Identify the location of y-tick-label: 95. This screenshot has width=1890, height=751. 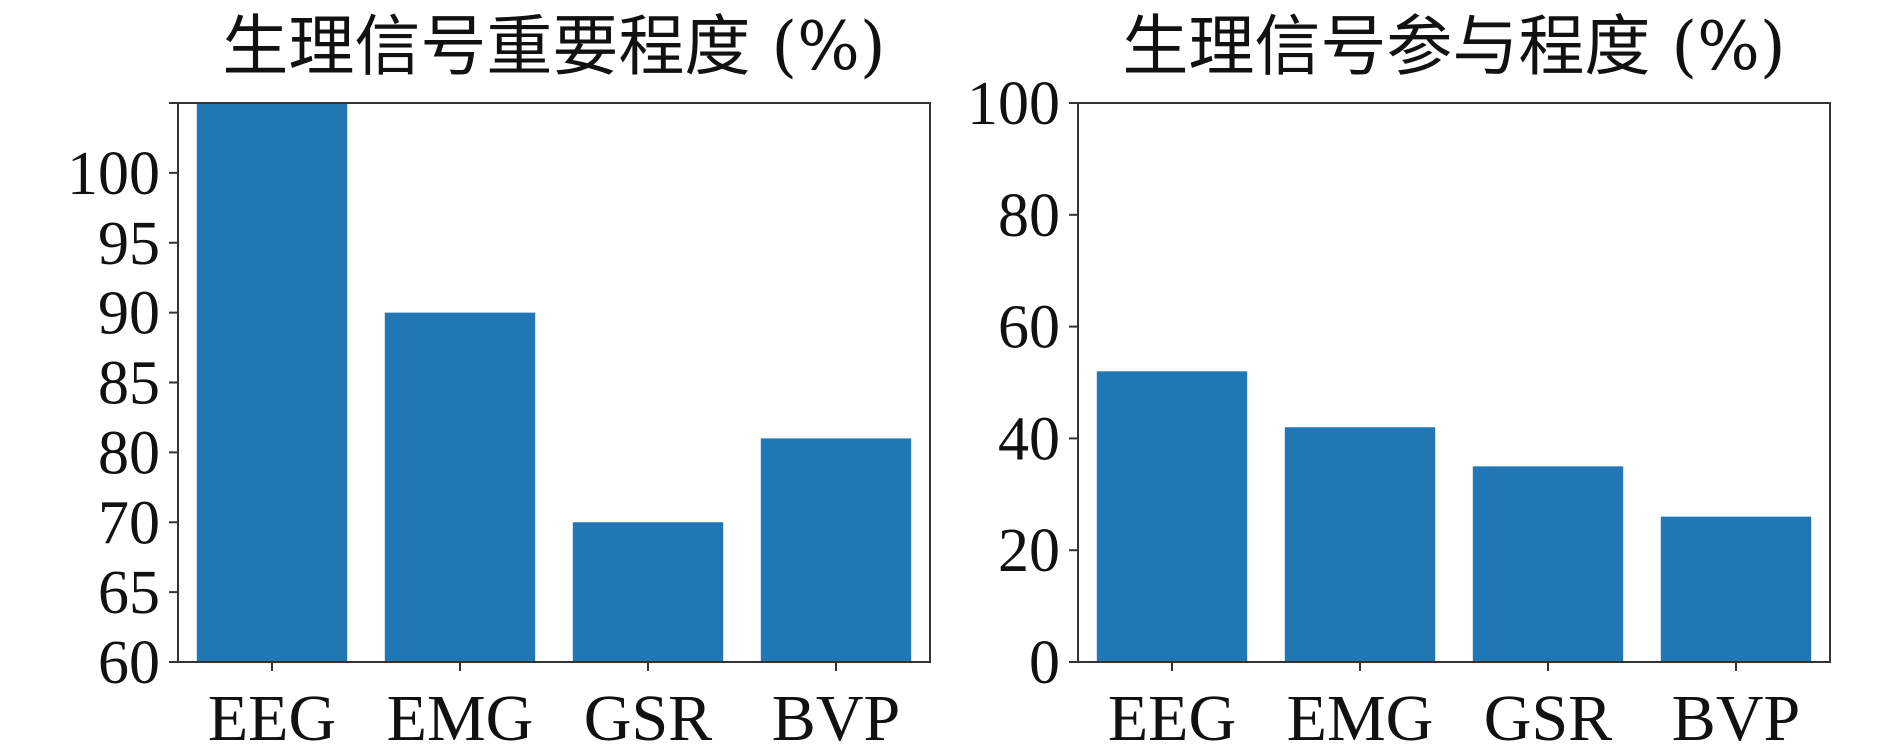
(129, 244).